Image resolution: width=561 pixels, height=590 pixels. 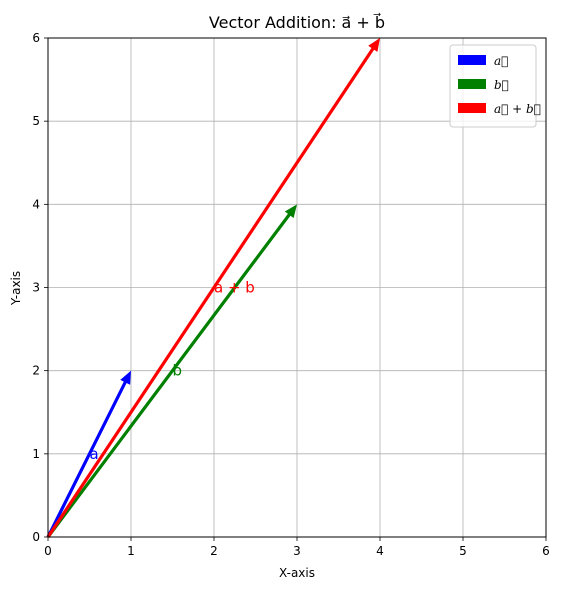 What do you see at coordinates (380, 551) in the screenshot?
I see `x-tick-label: 4` at bounding box center [380, 551].